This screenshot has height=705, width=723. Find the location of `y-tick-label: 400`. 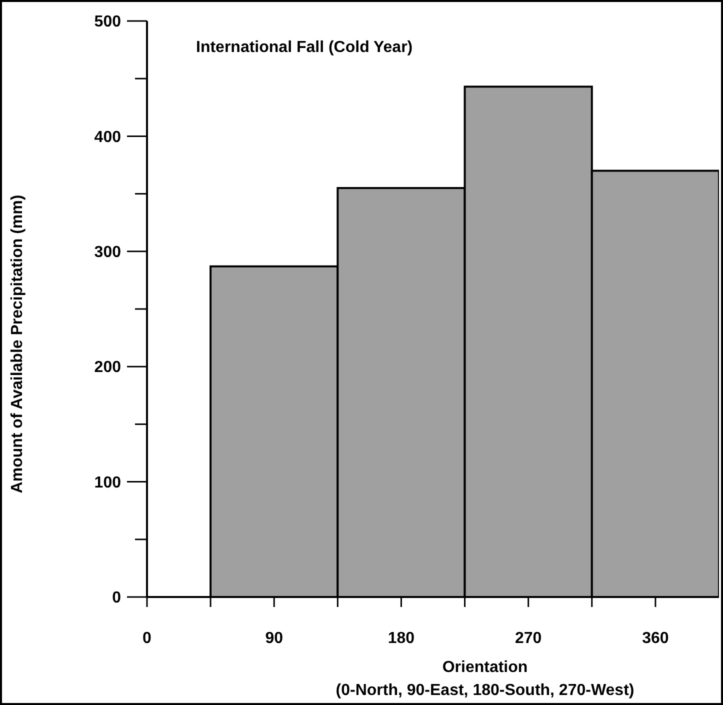

y-tick-label: 400 is located at coordinates (108, 137).